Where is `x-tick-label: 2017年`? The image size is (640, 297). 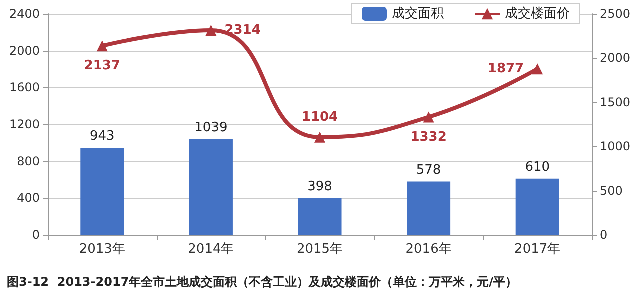
x-tick-label: 2017年 is located at coordinates (537, 249).